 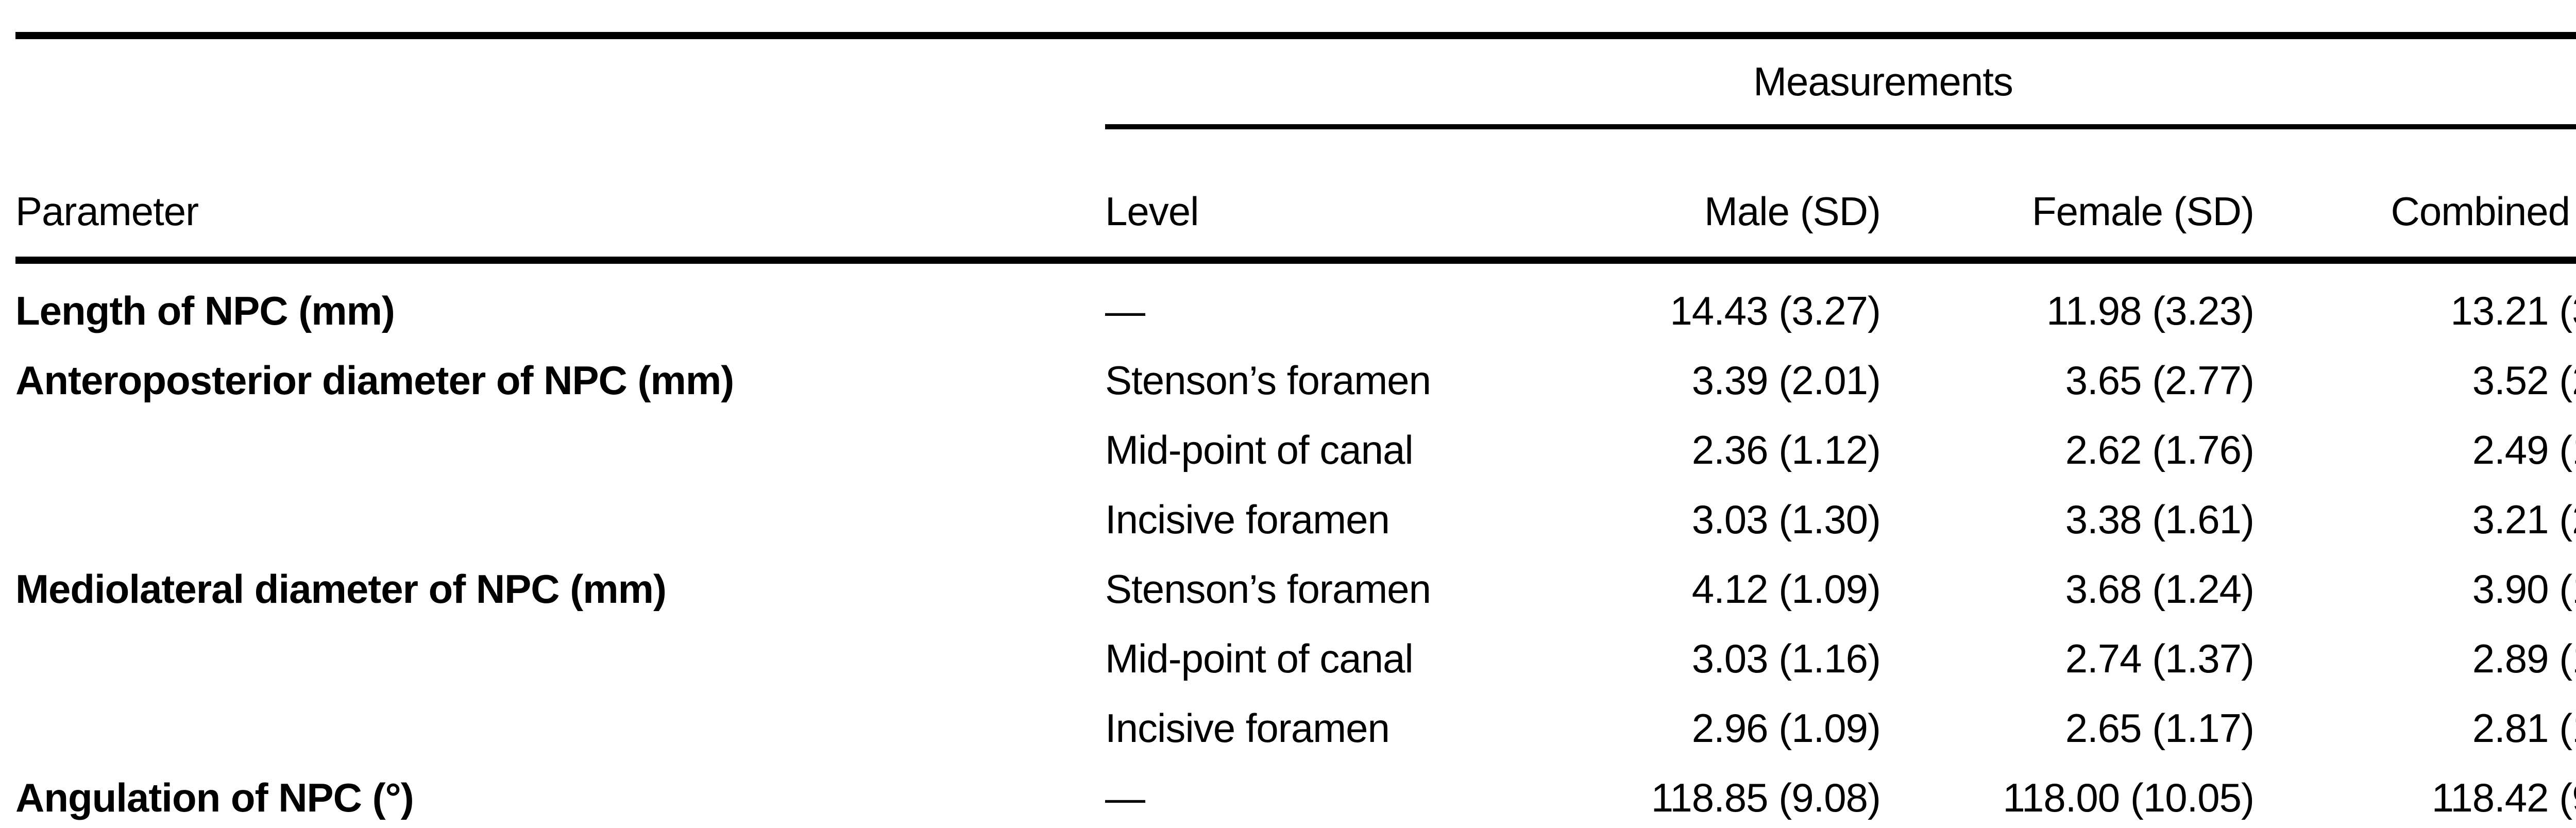 What do you see at coordinates (2524, 589) in the screenshot?
I see `combined-cell: 3.90 (1.17)` at bounding box center [2524, 589].